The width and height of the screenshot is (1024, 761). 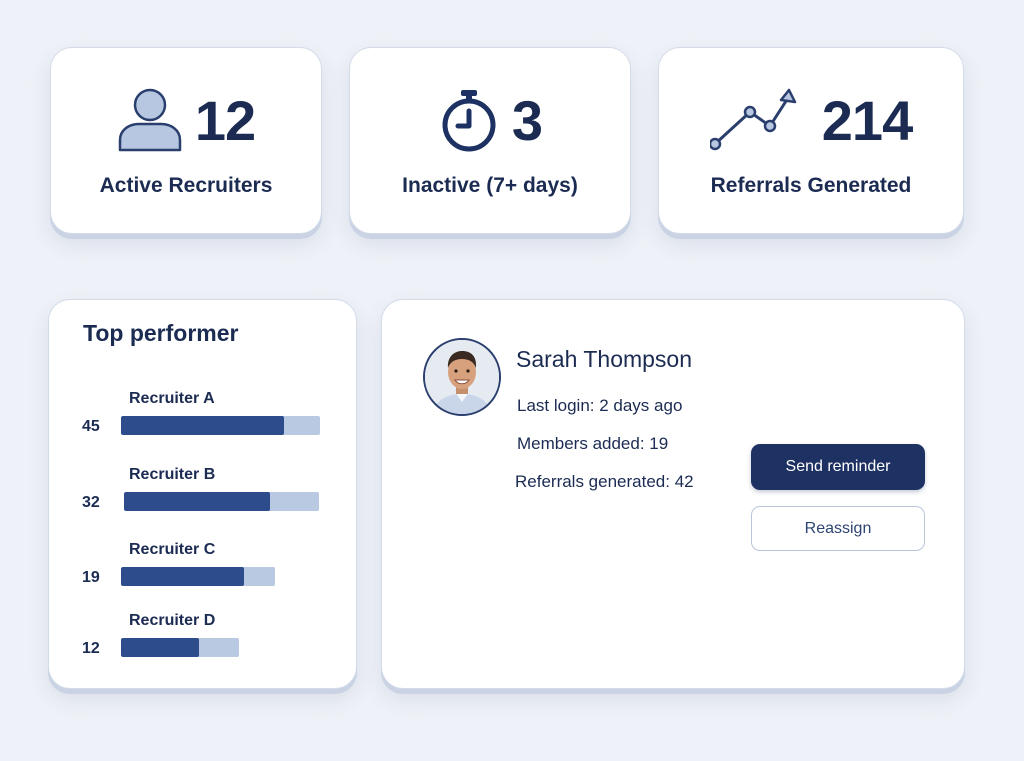 What do you see at coordinates (469, 121) in the screenshot?
I see `timer-icon` at bounding box center [469, 121].